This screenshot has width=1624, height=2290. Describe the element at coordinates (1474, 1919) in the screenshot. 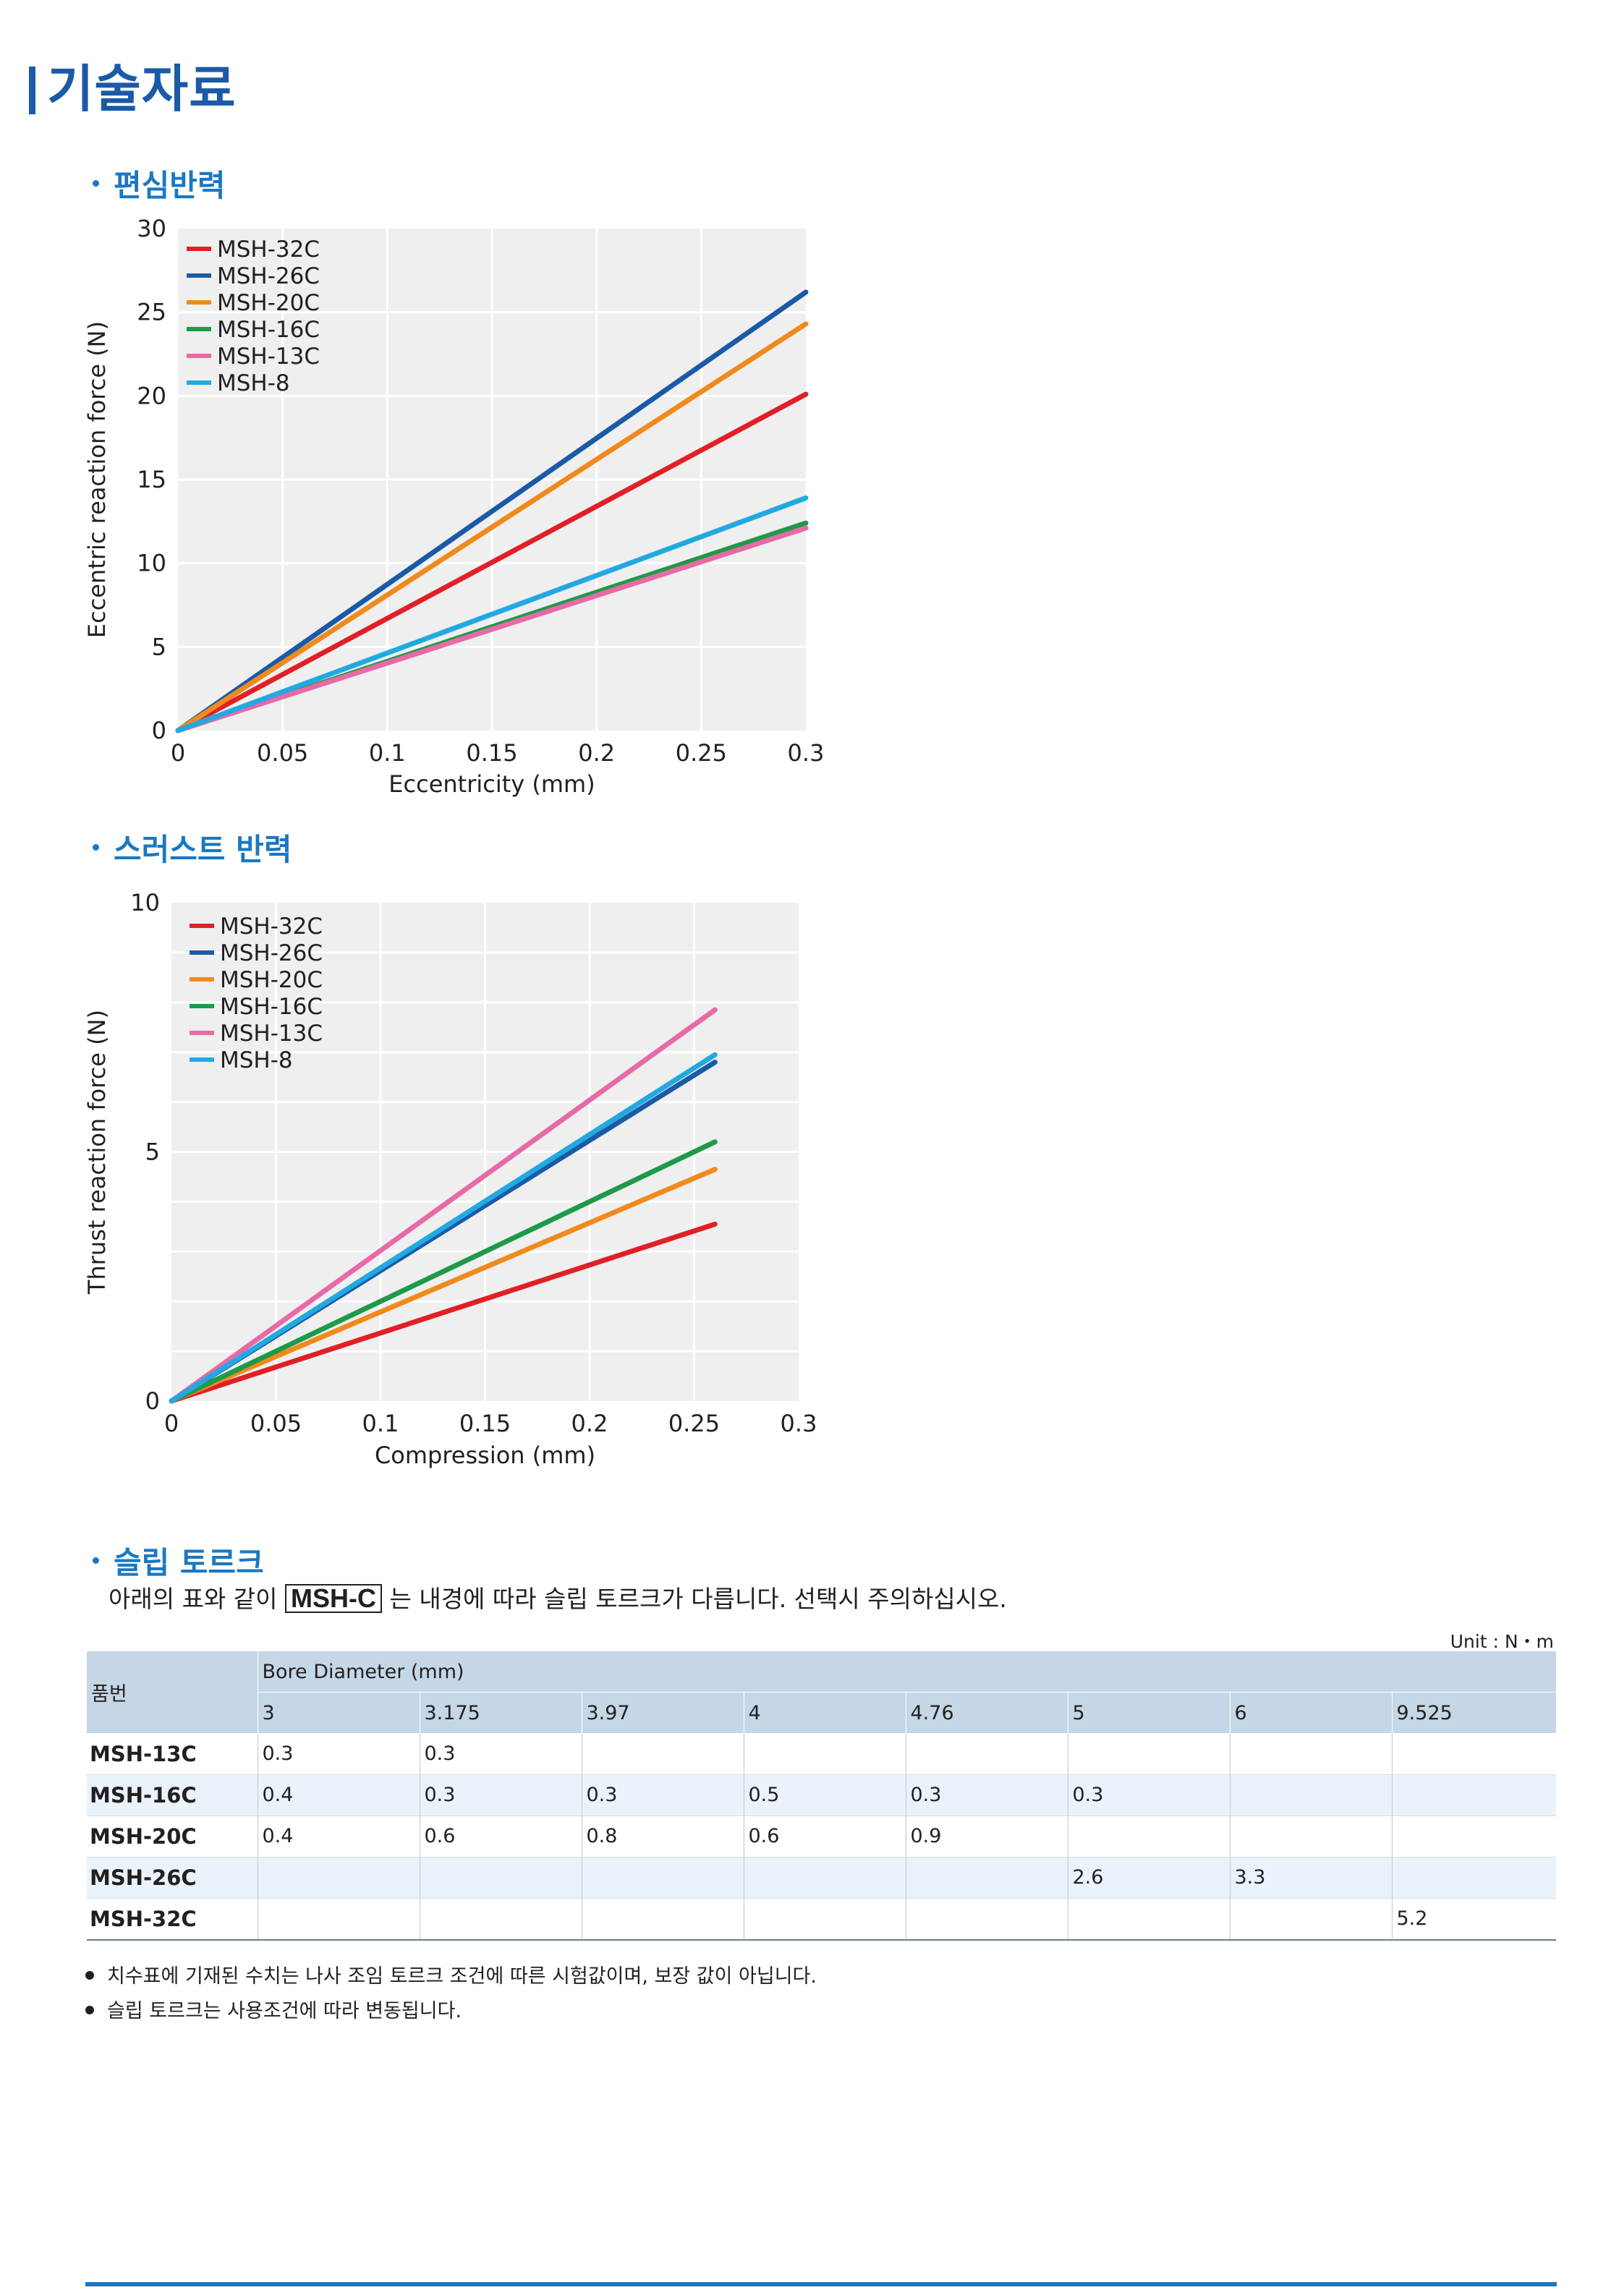

I see `torque-value-cell: 5.2` at that location.